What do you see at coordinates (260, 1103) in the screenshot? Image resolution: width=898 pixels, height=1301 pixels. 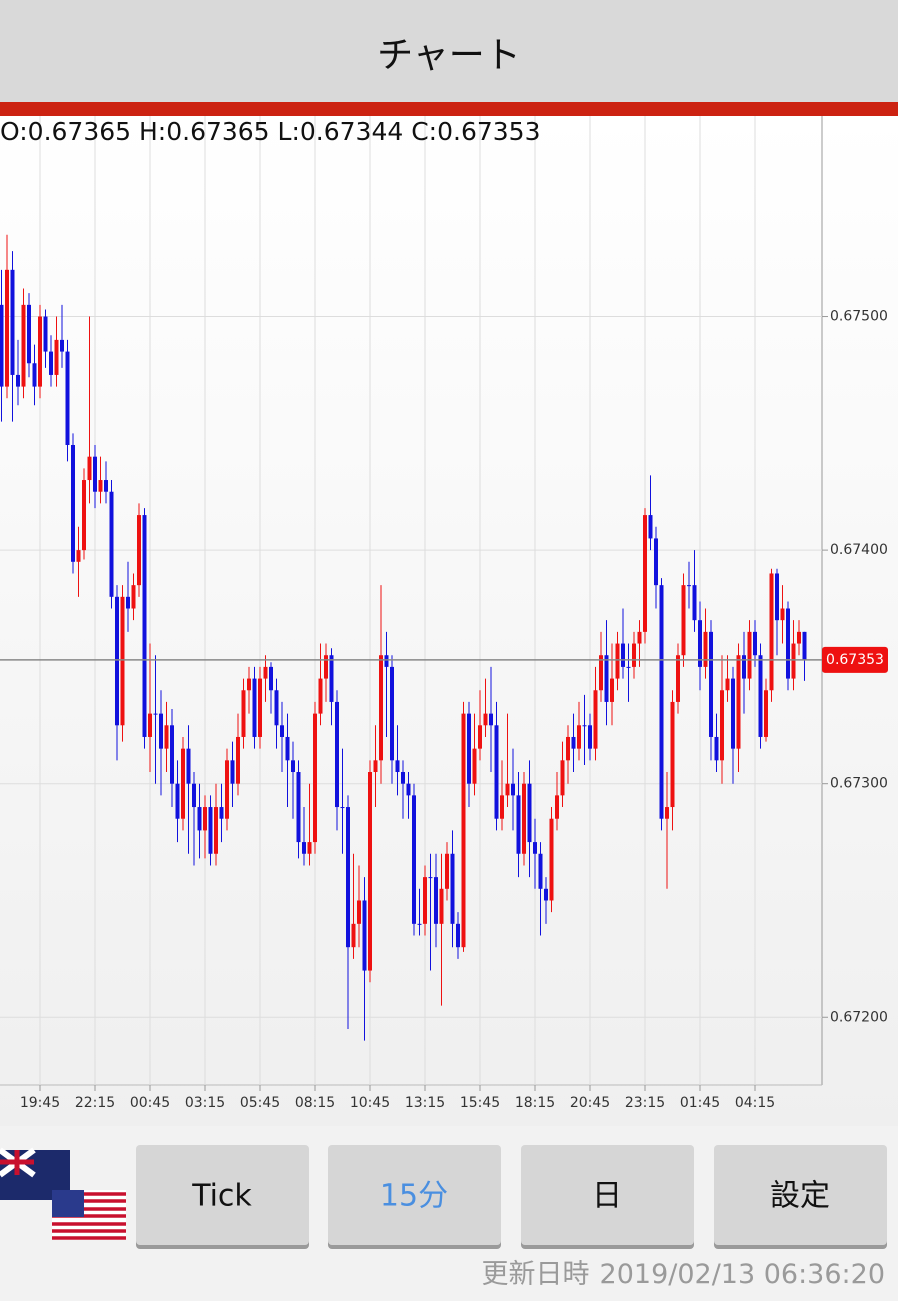 I see `x-tick-label: 05:45` at bounding box center [260, 1103].